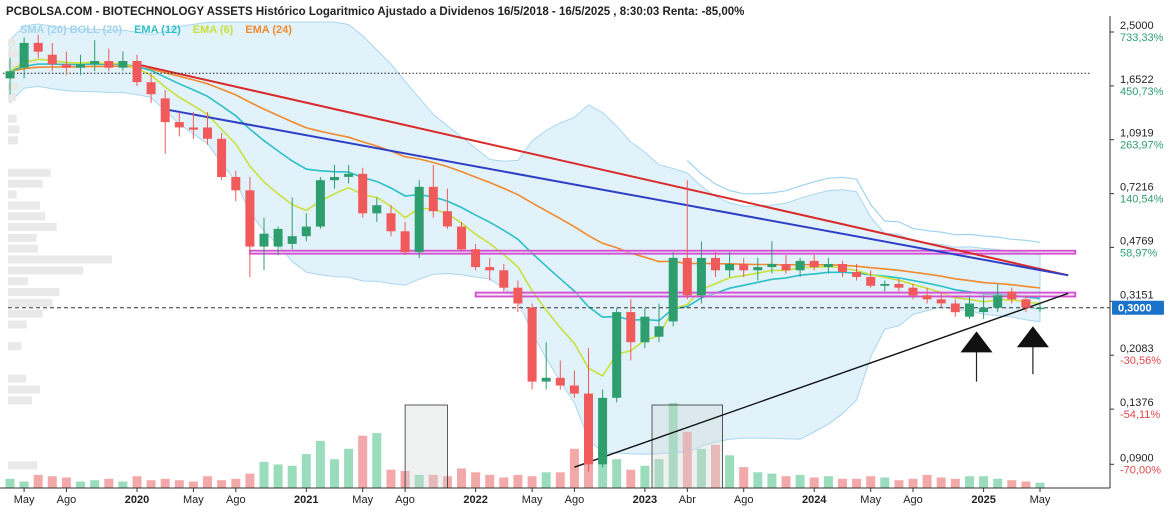  I want to click on y-tick-label: 0,2083, so click(1137, 349).